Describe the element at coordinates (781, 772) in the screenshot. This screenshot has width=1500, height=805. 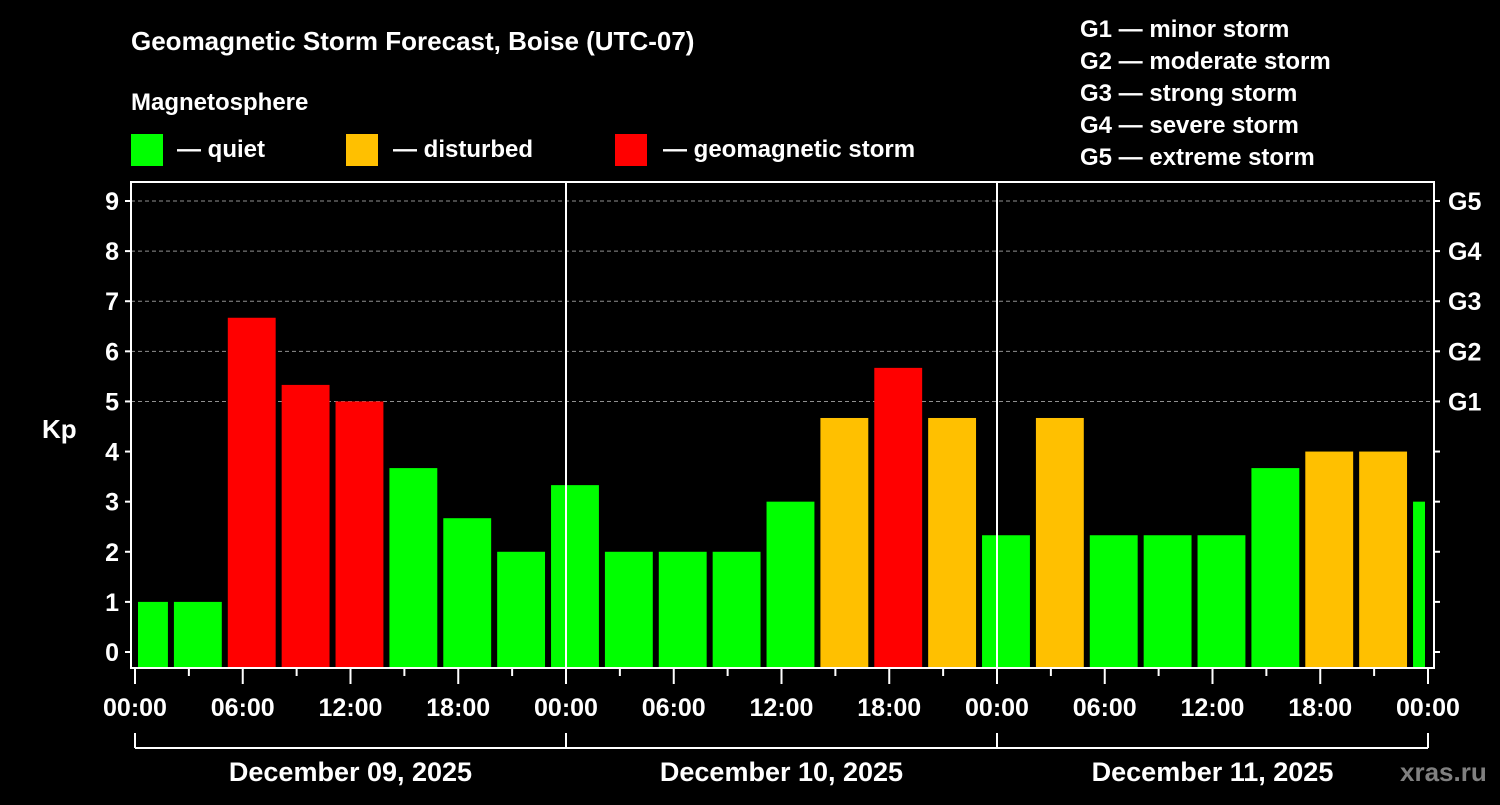
I see `day-label: December 10, 2025` at that location.